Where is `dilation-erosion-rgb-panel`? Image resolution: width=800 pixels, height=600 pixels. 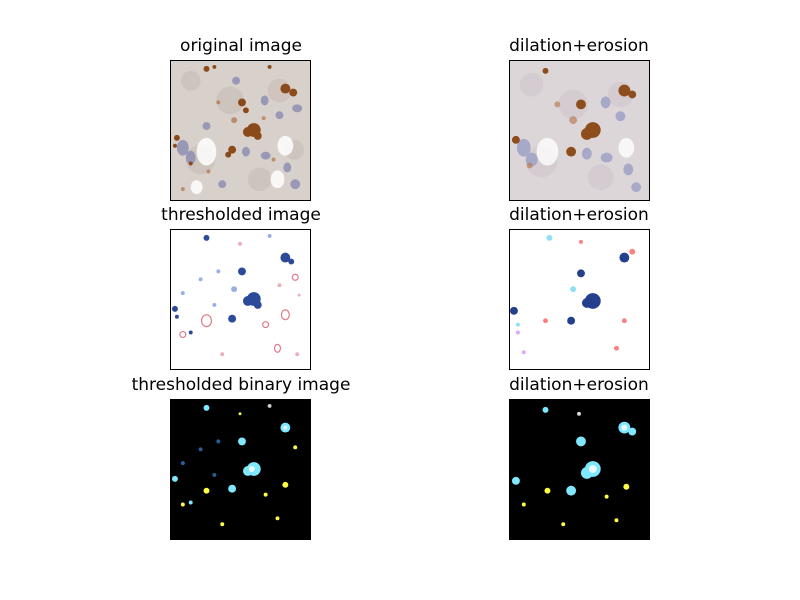
dilation-erosion-rgb-panel is located at coordinates (579, 130).